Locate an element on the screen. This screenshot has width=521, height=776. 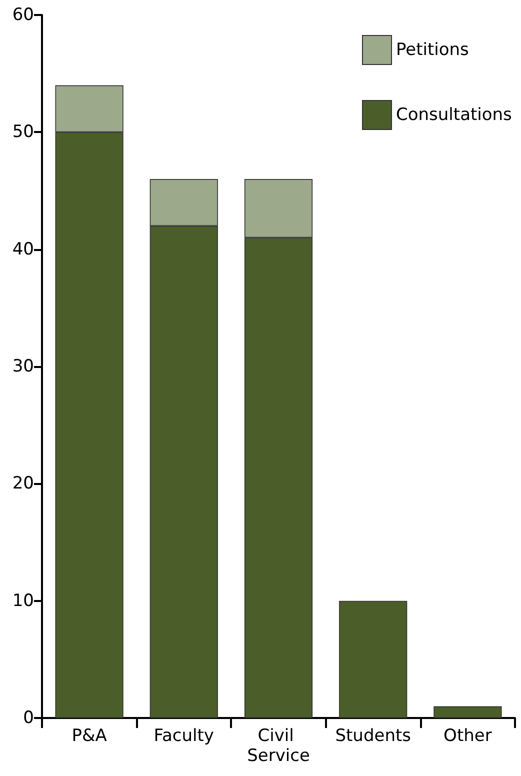
y-tick-label: 10 is located at coordinates (23, 600).